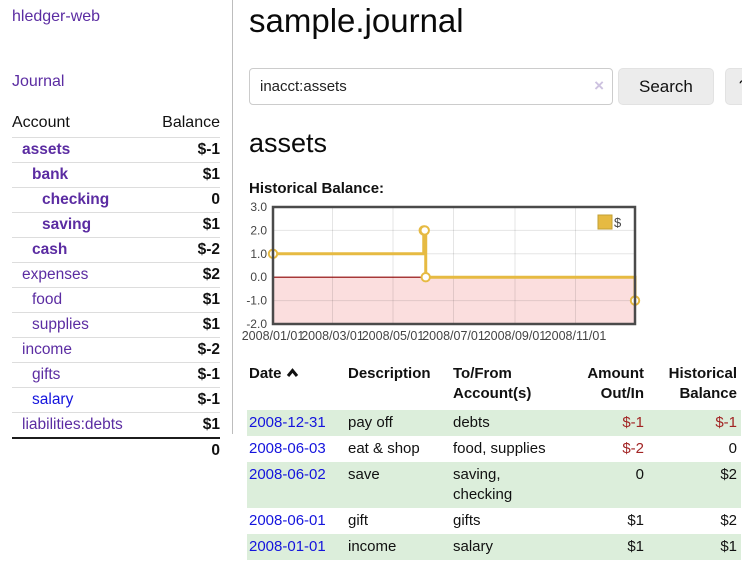  Describe the element at coordinates (292, 374) in the screenshot. I see `sort-asc-icon` at that location.